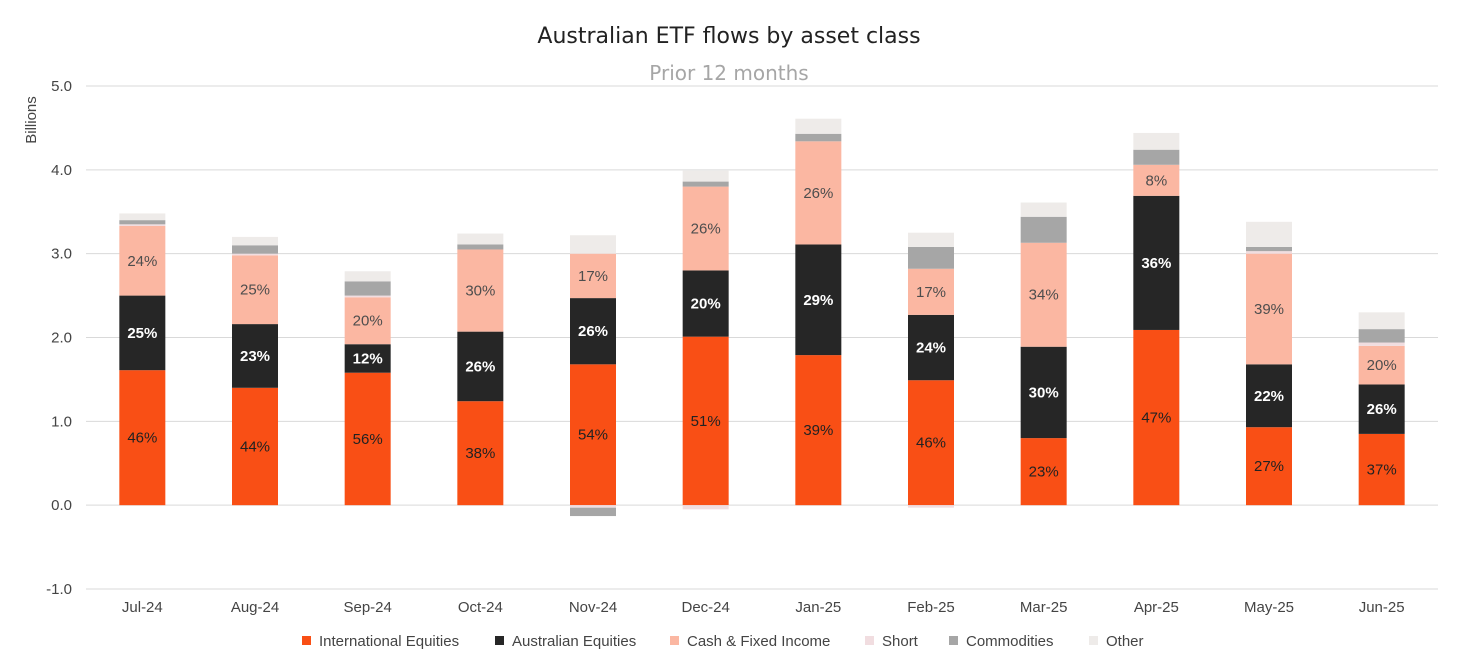 The height and width of the screenshot is (663, 1458). Describe the element at coordinates (1125, 641) in the screenshot. I see `legend-label: Other` at that location.